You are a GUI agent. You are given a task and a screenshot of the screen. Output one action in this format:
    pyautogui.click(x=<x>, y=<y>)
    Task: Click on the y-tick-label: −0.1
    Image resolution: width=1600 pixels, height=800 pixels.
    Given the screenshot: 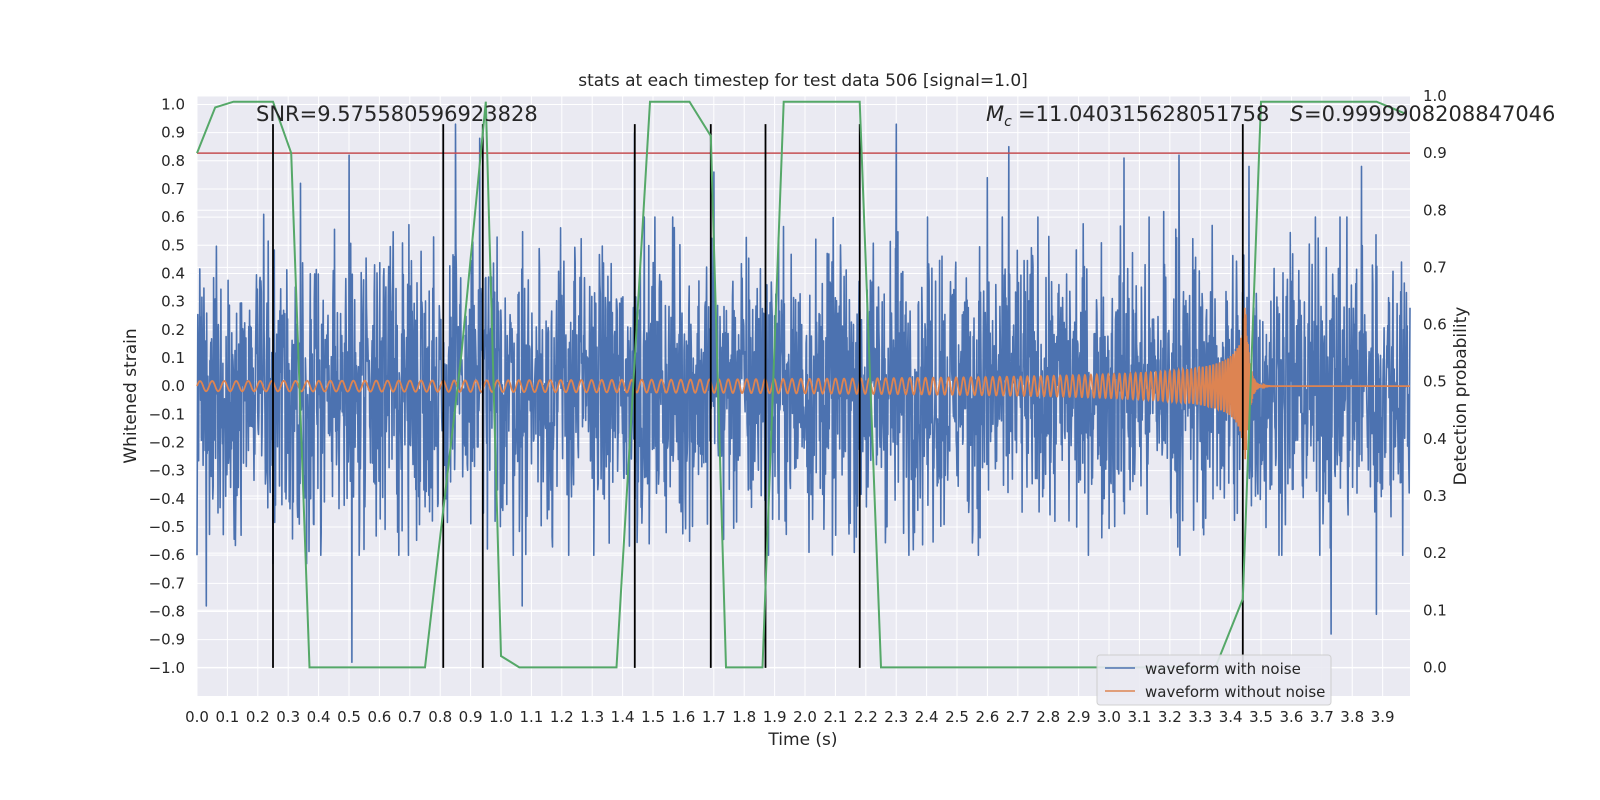 What is the action you would take?
    pyautogui.click(x=167, y=414)
    